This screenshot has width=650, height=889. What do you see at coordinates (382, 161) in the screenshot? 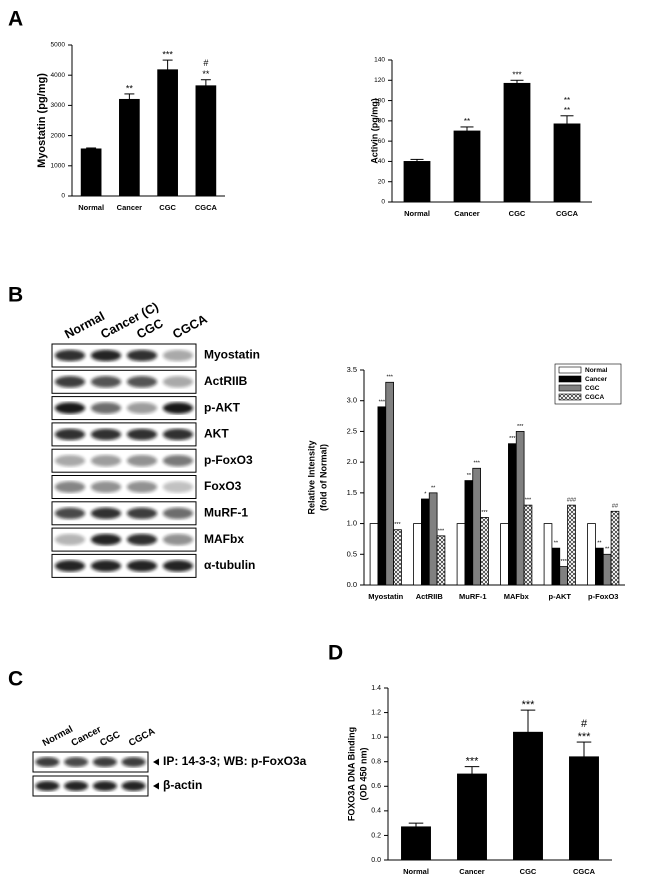
I see `y-tick-label: 40` at bounding box center [382, 161].